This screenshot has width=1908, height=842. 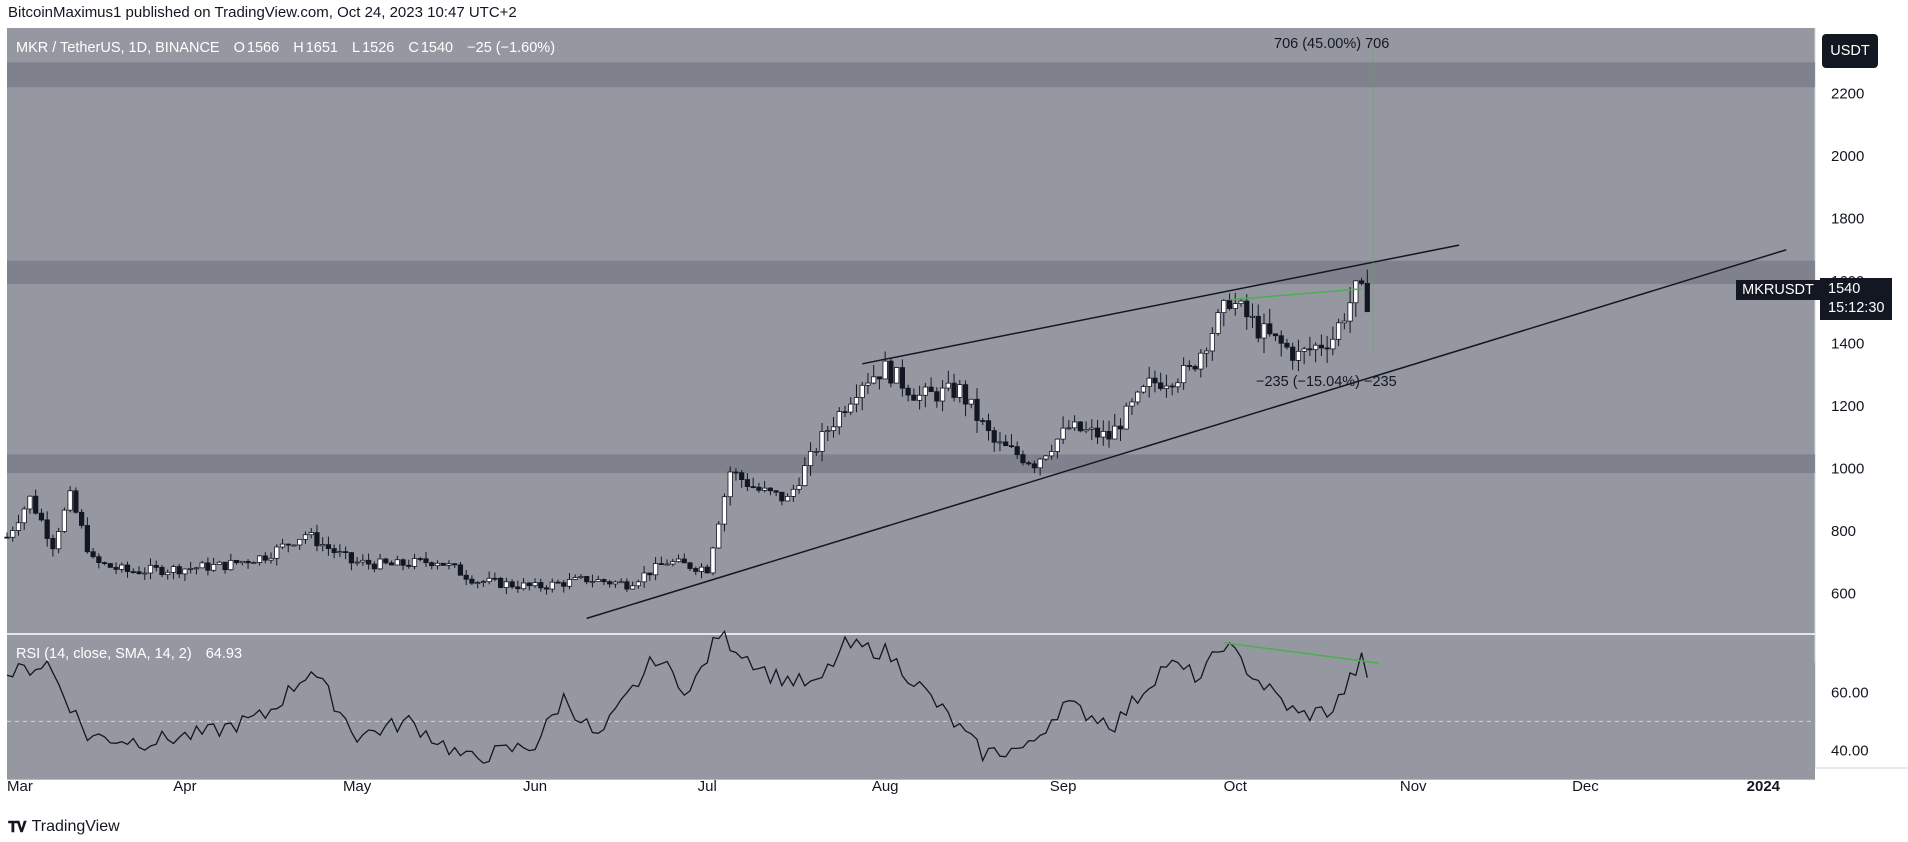 I want to click on footer-brand: 𝐓𝐕 TradingView, so click(x=64, y=827).